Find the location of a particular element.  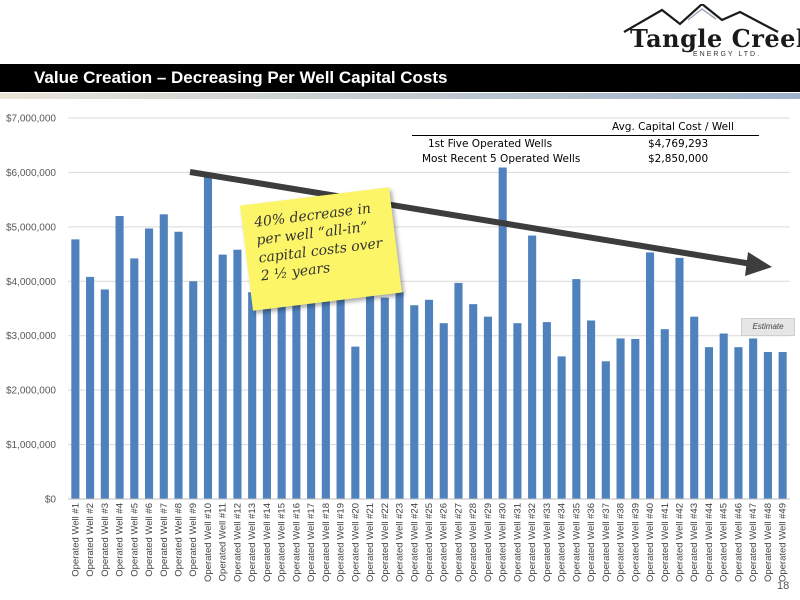

x-tick-label: Operated Well #32 is located at coordinates (532, 542).